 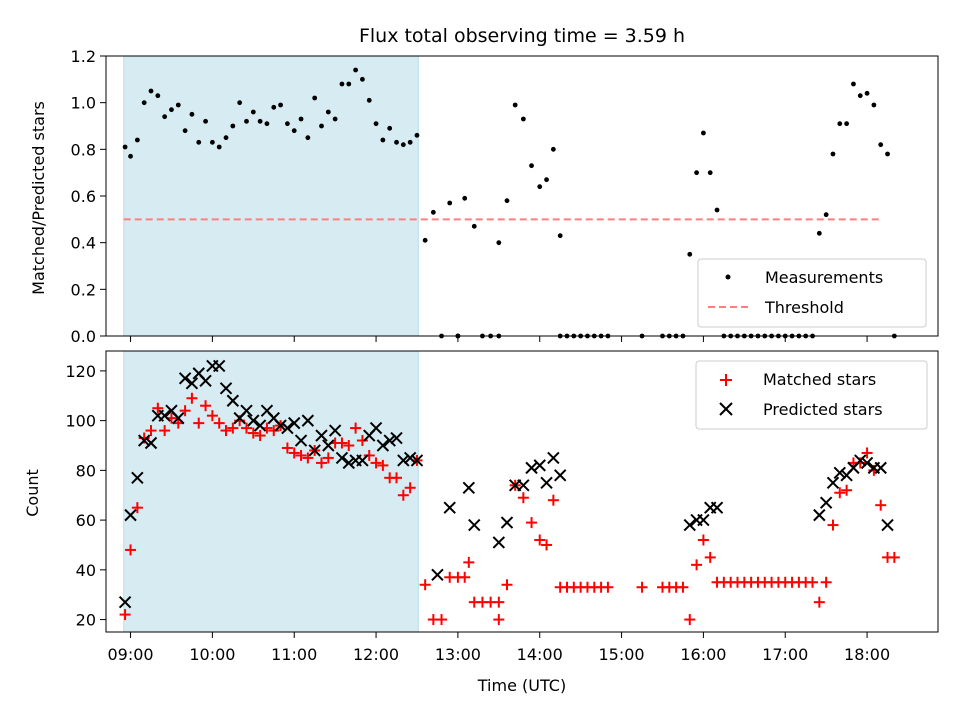 What do you see at coordinates (86, 520) in the screenshot?
I see `bottom-y-tick-label: 60` at bounding box center [86, 520].